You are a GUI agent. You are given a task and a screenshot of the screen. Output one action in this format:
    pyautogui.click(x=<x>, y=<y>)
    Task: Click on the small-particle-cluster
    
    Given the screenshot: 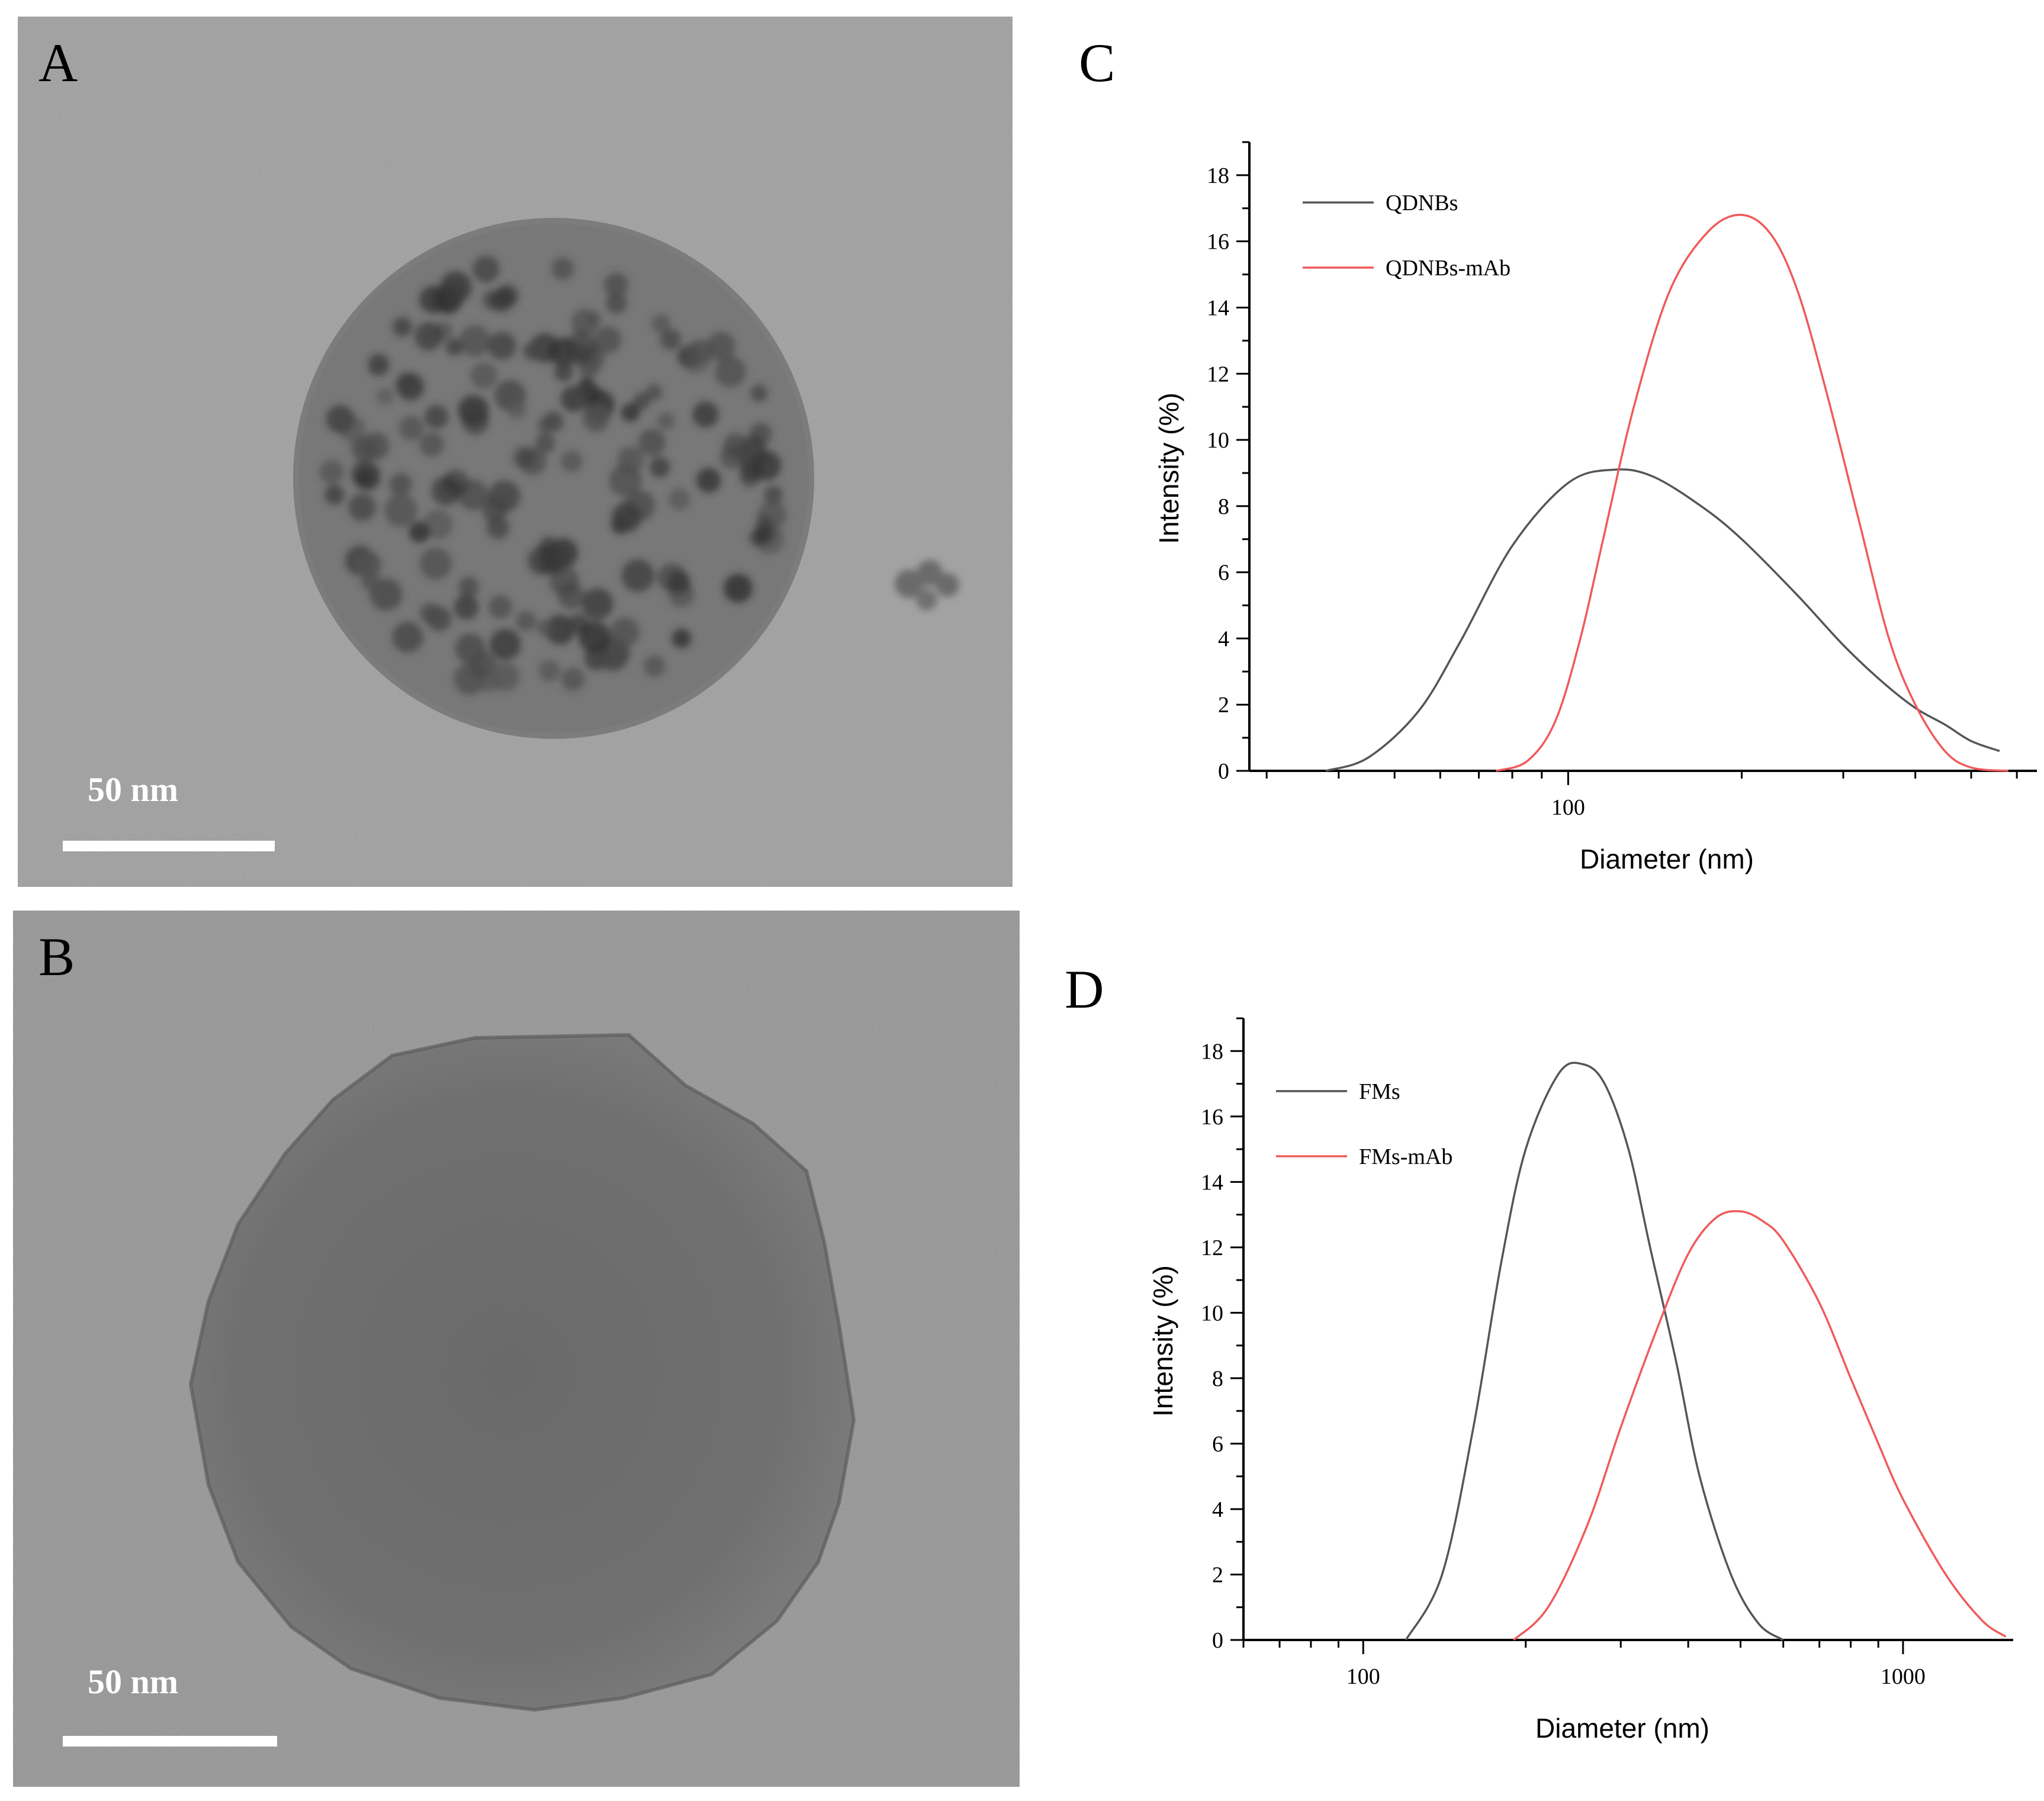 What is the action you would take?
    pyautogui.click(x=927, y=585)
    